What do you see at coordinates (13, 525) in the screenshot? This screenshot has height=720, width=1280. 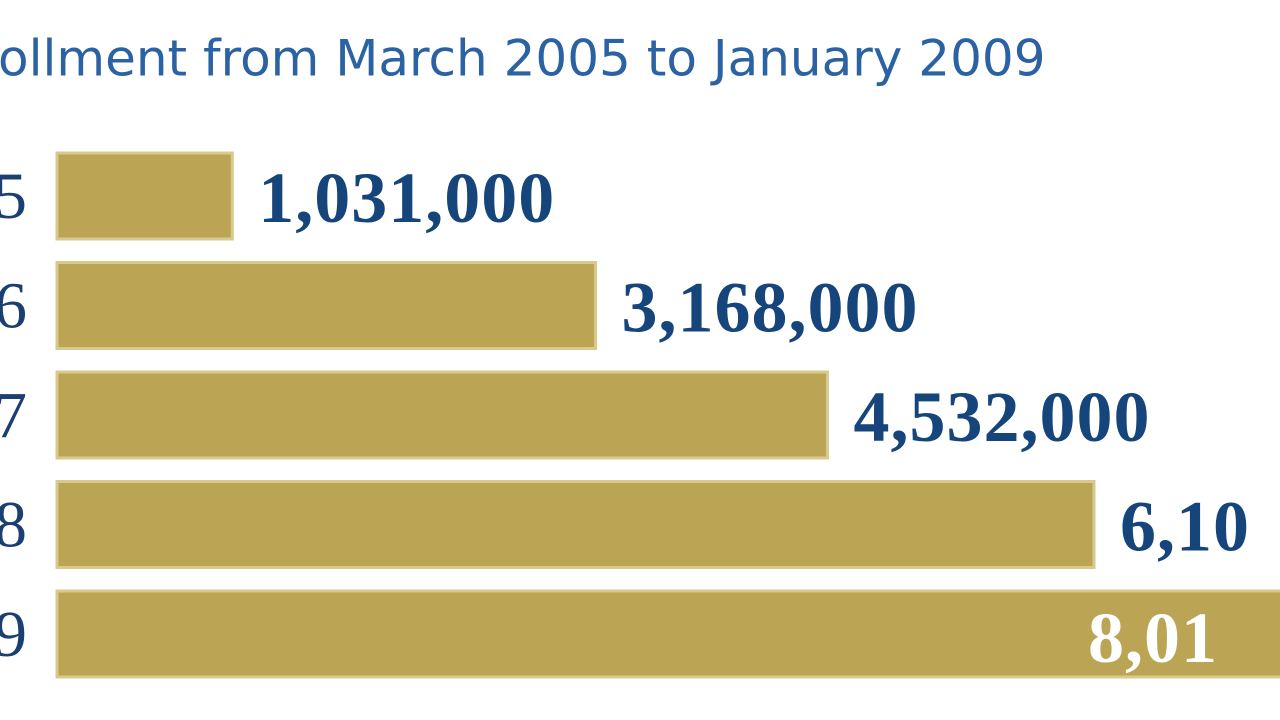 I see `category-label: 8` at bounding box center [13, 525].